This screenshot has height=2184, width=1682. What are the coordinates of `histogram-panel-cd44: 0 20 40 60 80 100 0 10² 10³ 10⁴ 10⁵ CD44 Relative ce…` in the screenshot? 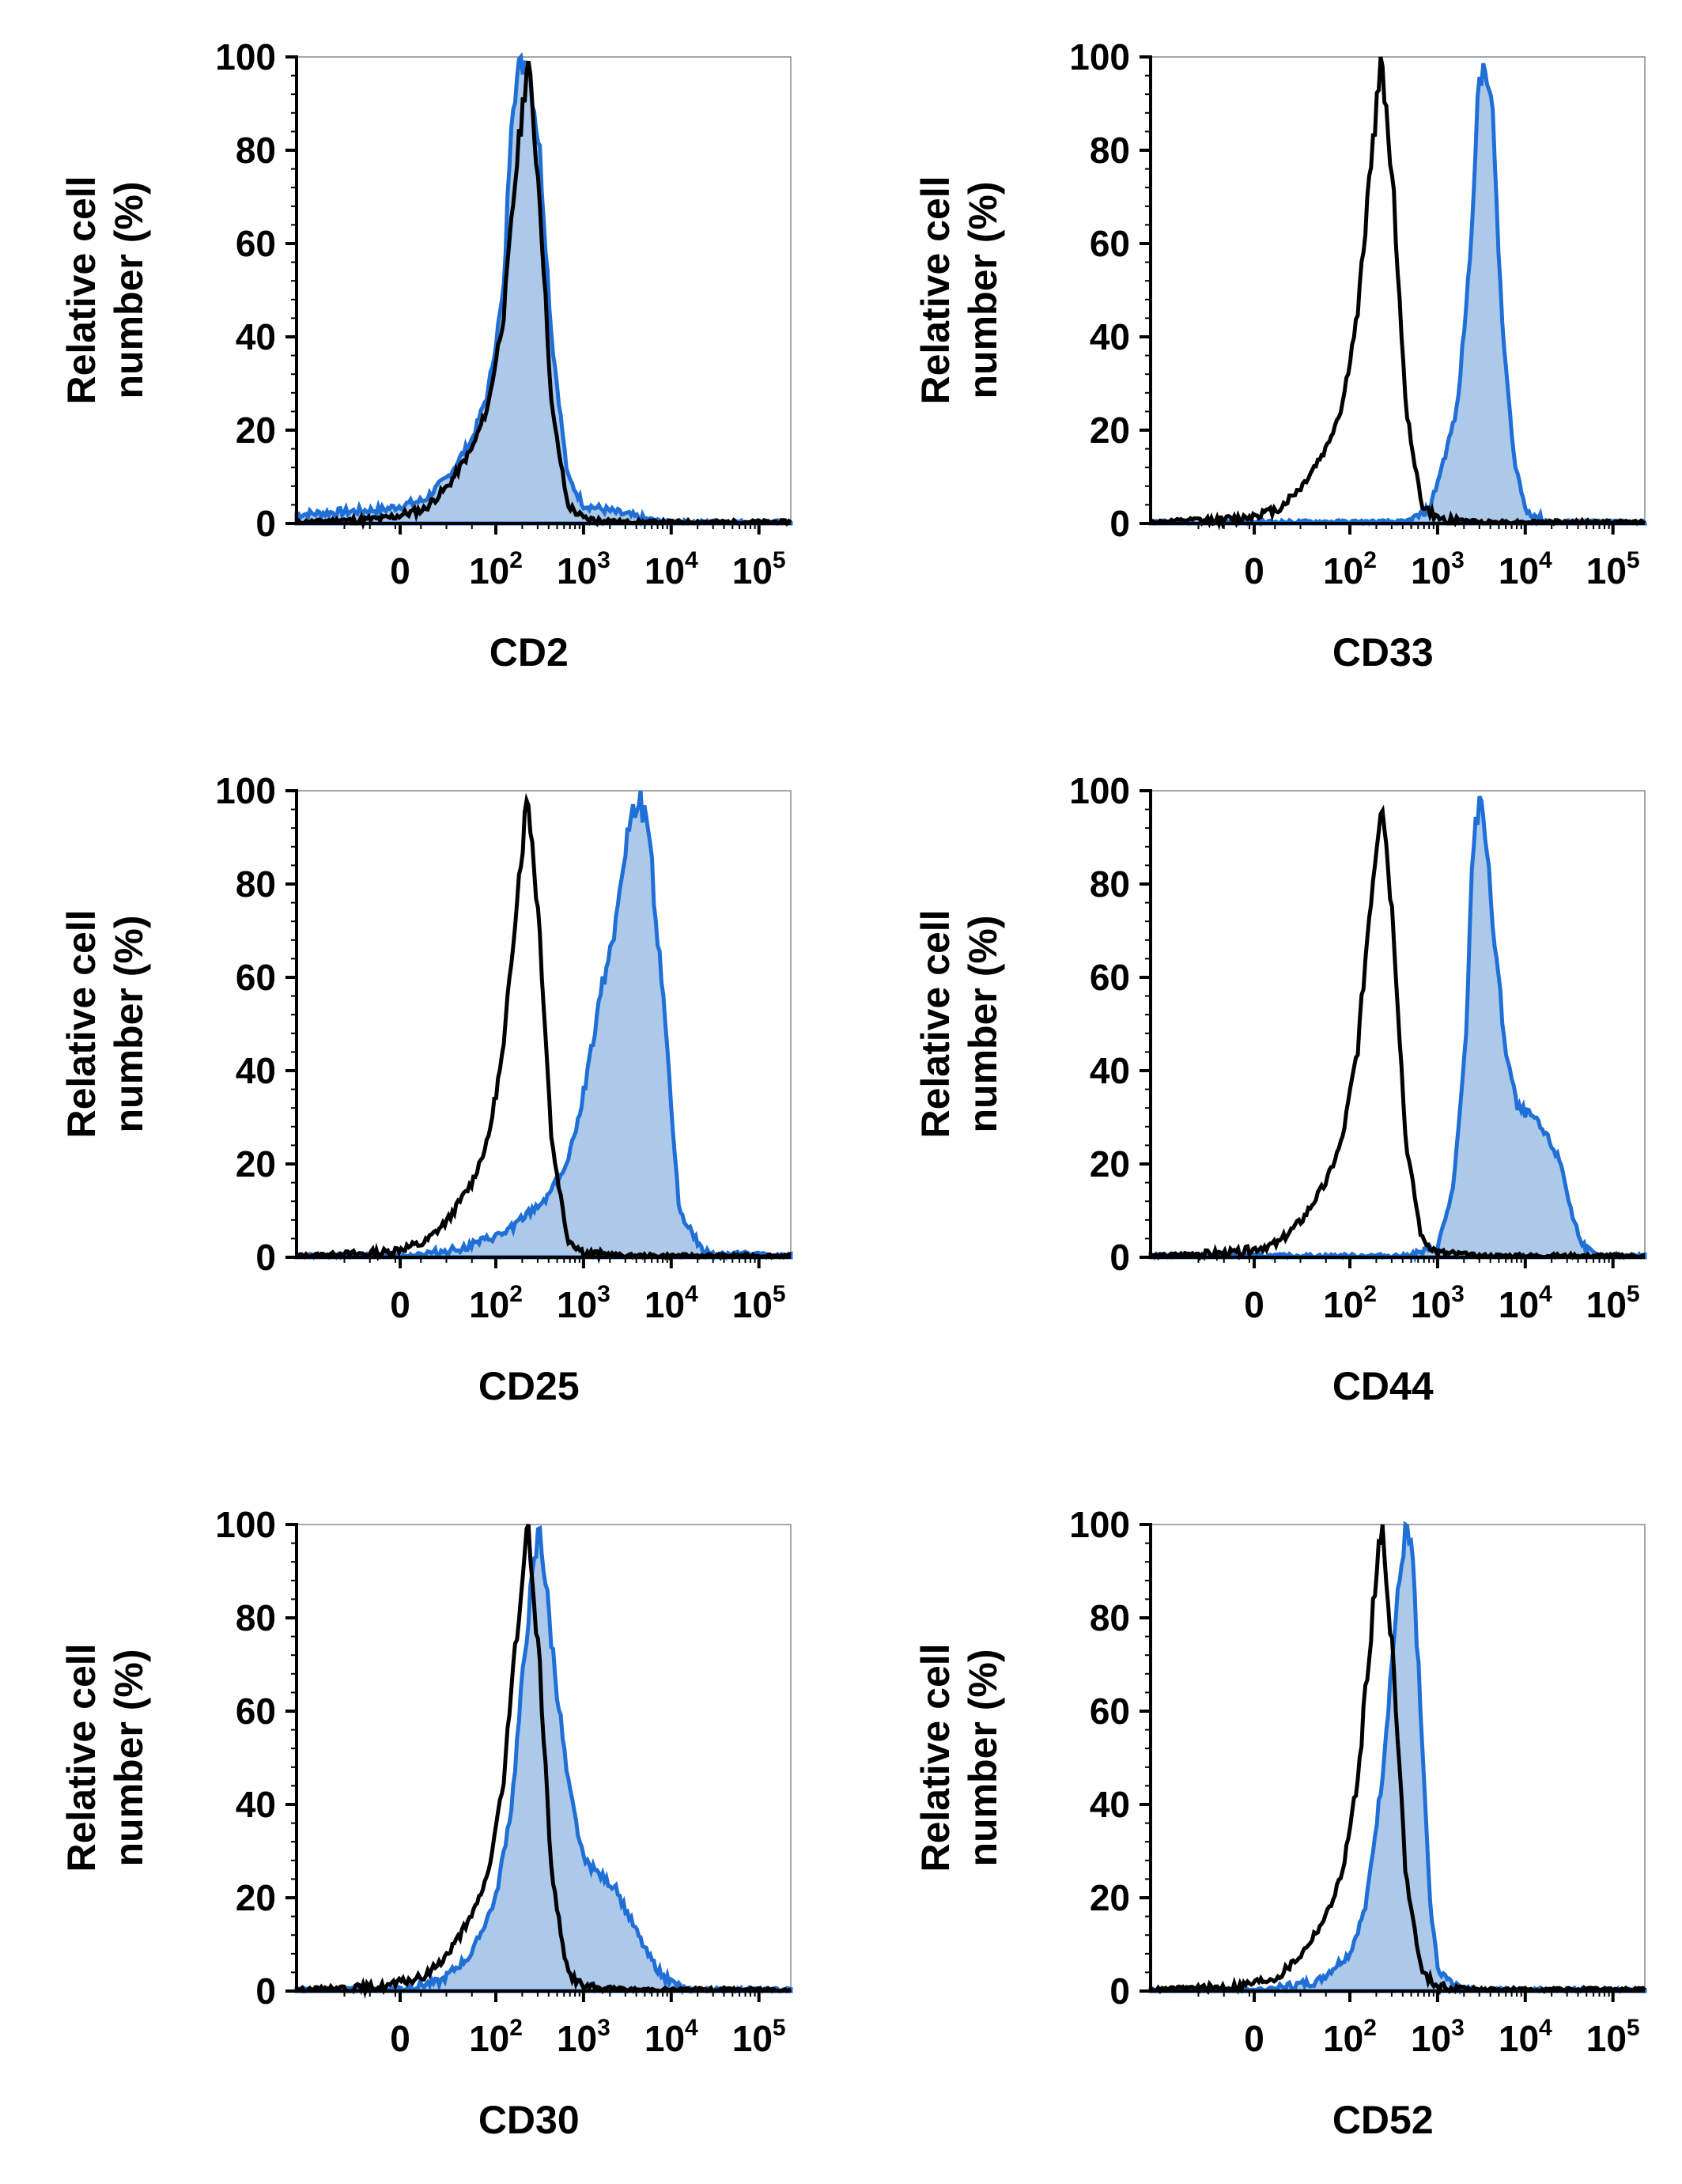 It's located at (1280, 1089).